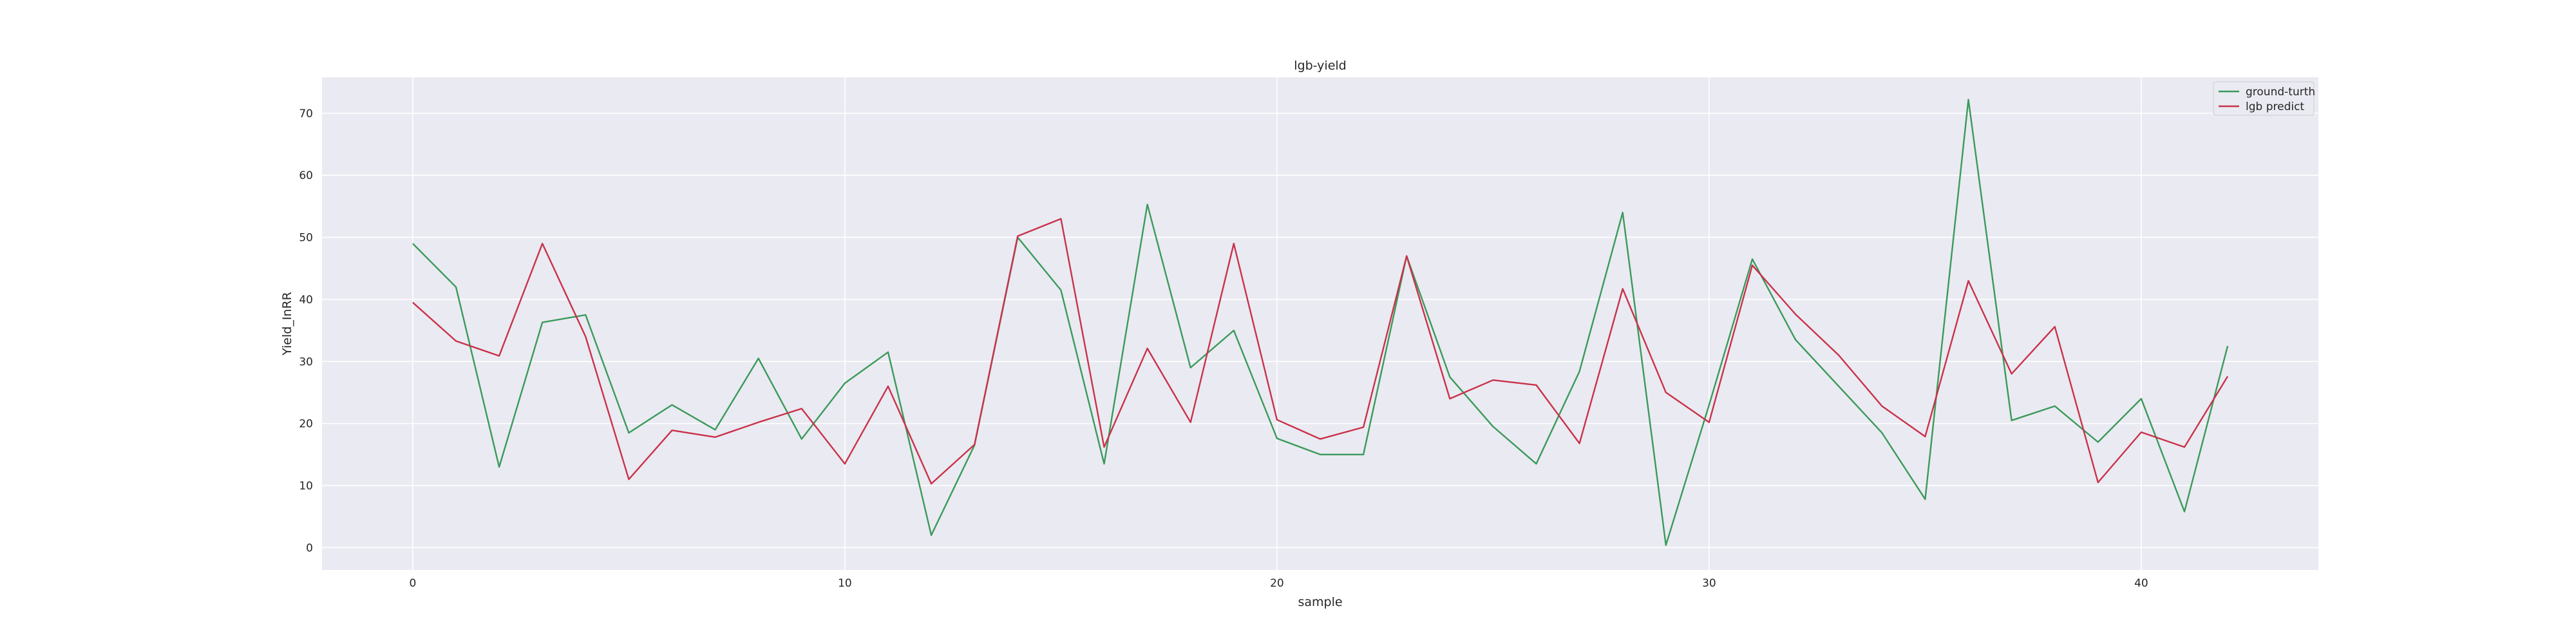 This screenshot has height=644, width=2576. Describe the element at coordinates (306, 486) in the screenshot. I see `y-tick-label: 10` at that location.